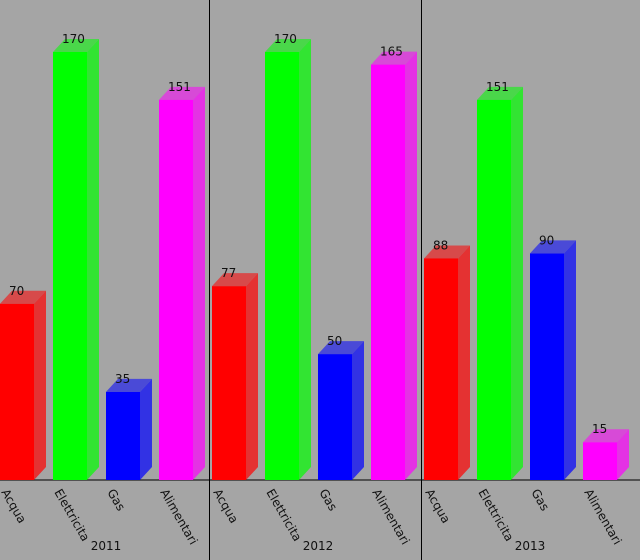 This screenshot has width=640, height=560. I want to click on bar-side-2013-acqua, so click(464, 362).